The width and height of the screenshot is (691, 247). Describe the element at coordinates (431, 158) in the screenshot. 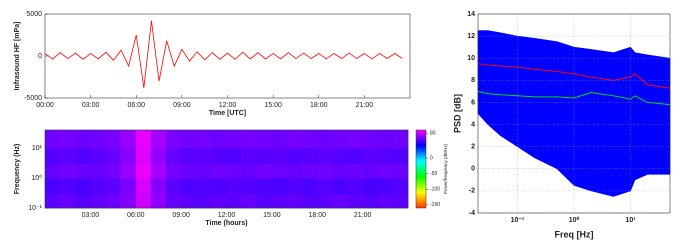

I see `colorbar-tick-label: 0` at that location.